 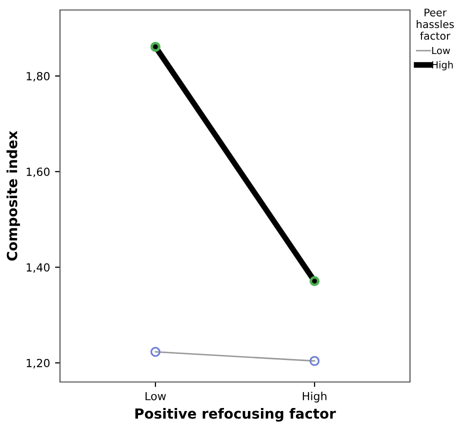 I want to click on y-tick-label: 1,80, so click(x=38, y=77).